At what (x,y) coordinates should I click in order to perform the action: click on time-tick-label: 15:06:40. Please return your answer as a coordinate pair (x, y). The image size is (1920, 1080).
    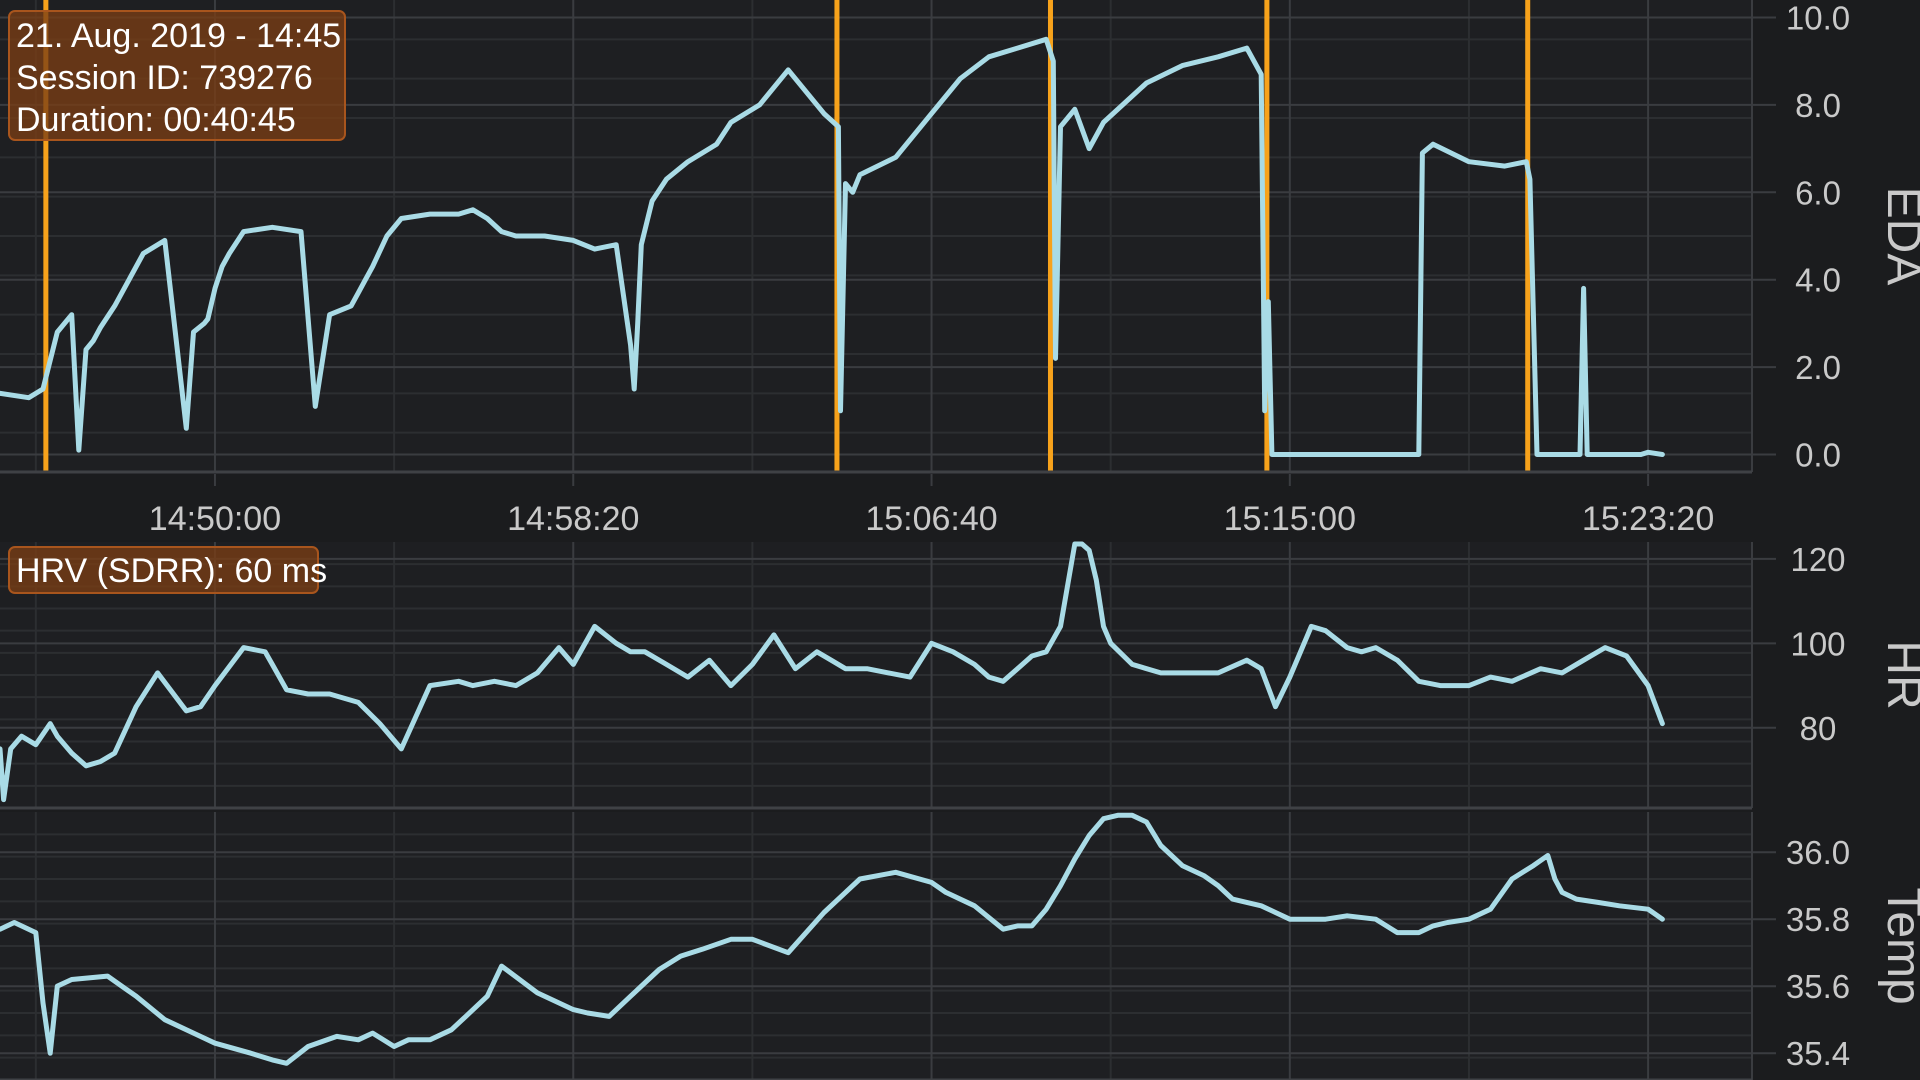
    Looking at the image, I should click on (931, 519).